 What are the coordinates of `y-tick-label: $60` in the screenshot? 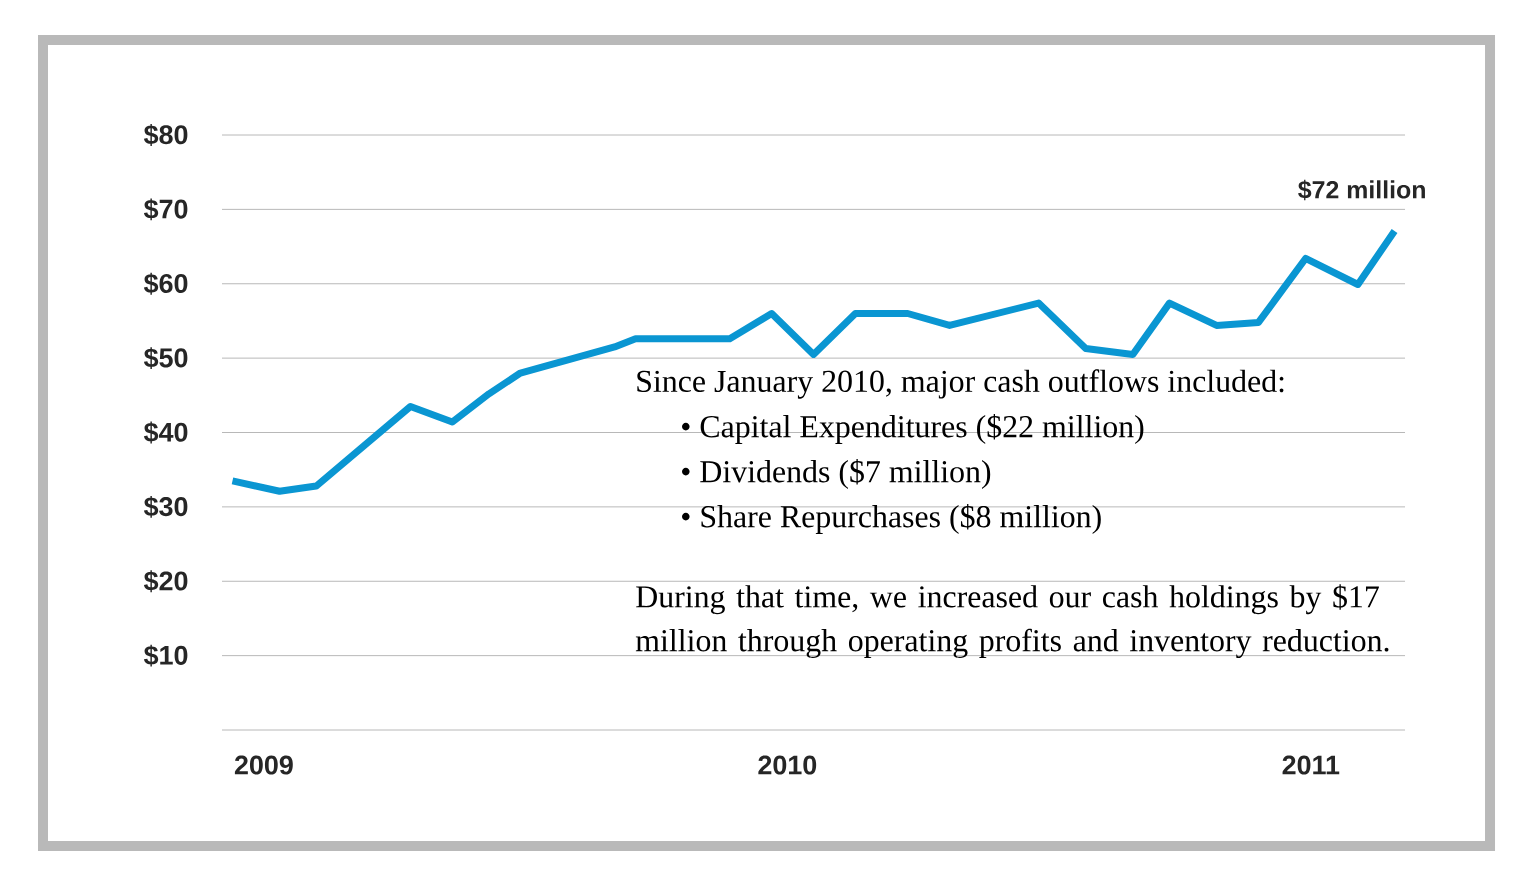 It's located at (165, 283).